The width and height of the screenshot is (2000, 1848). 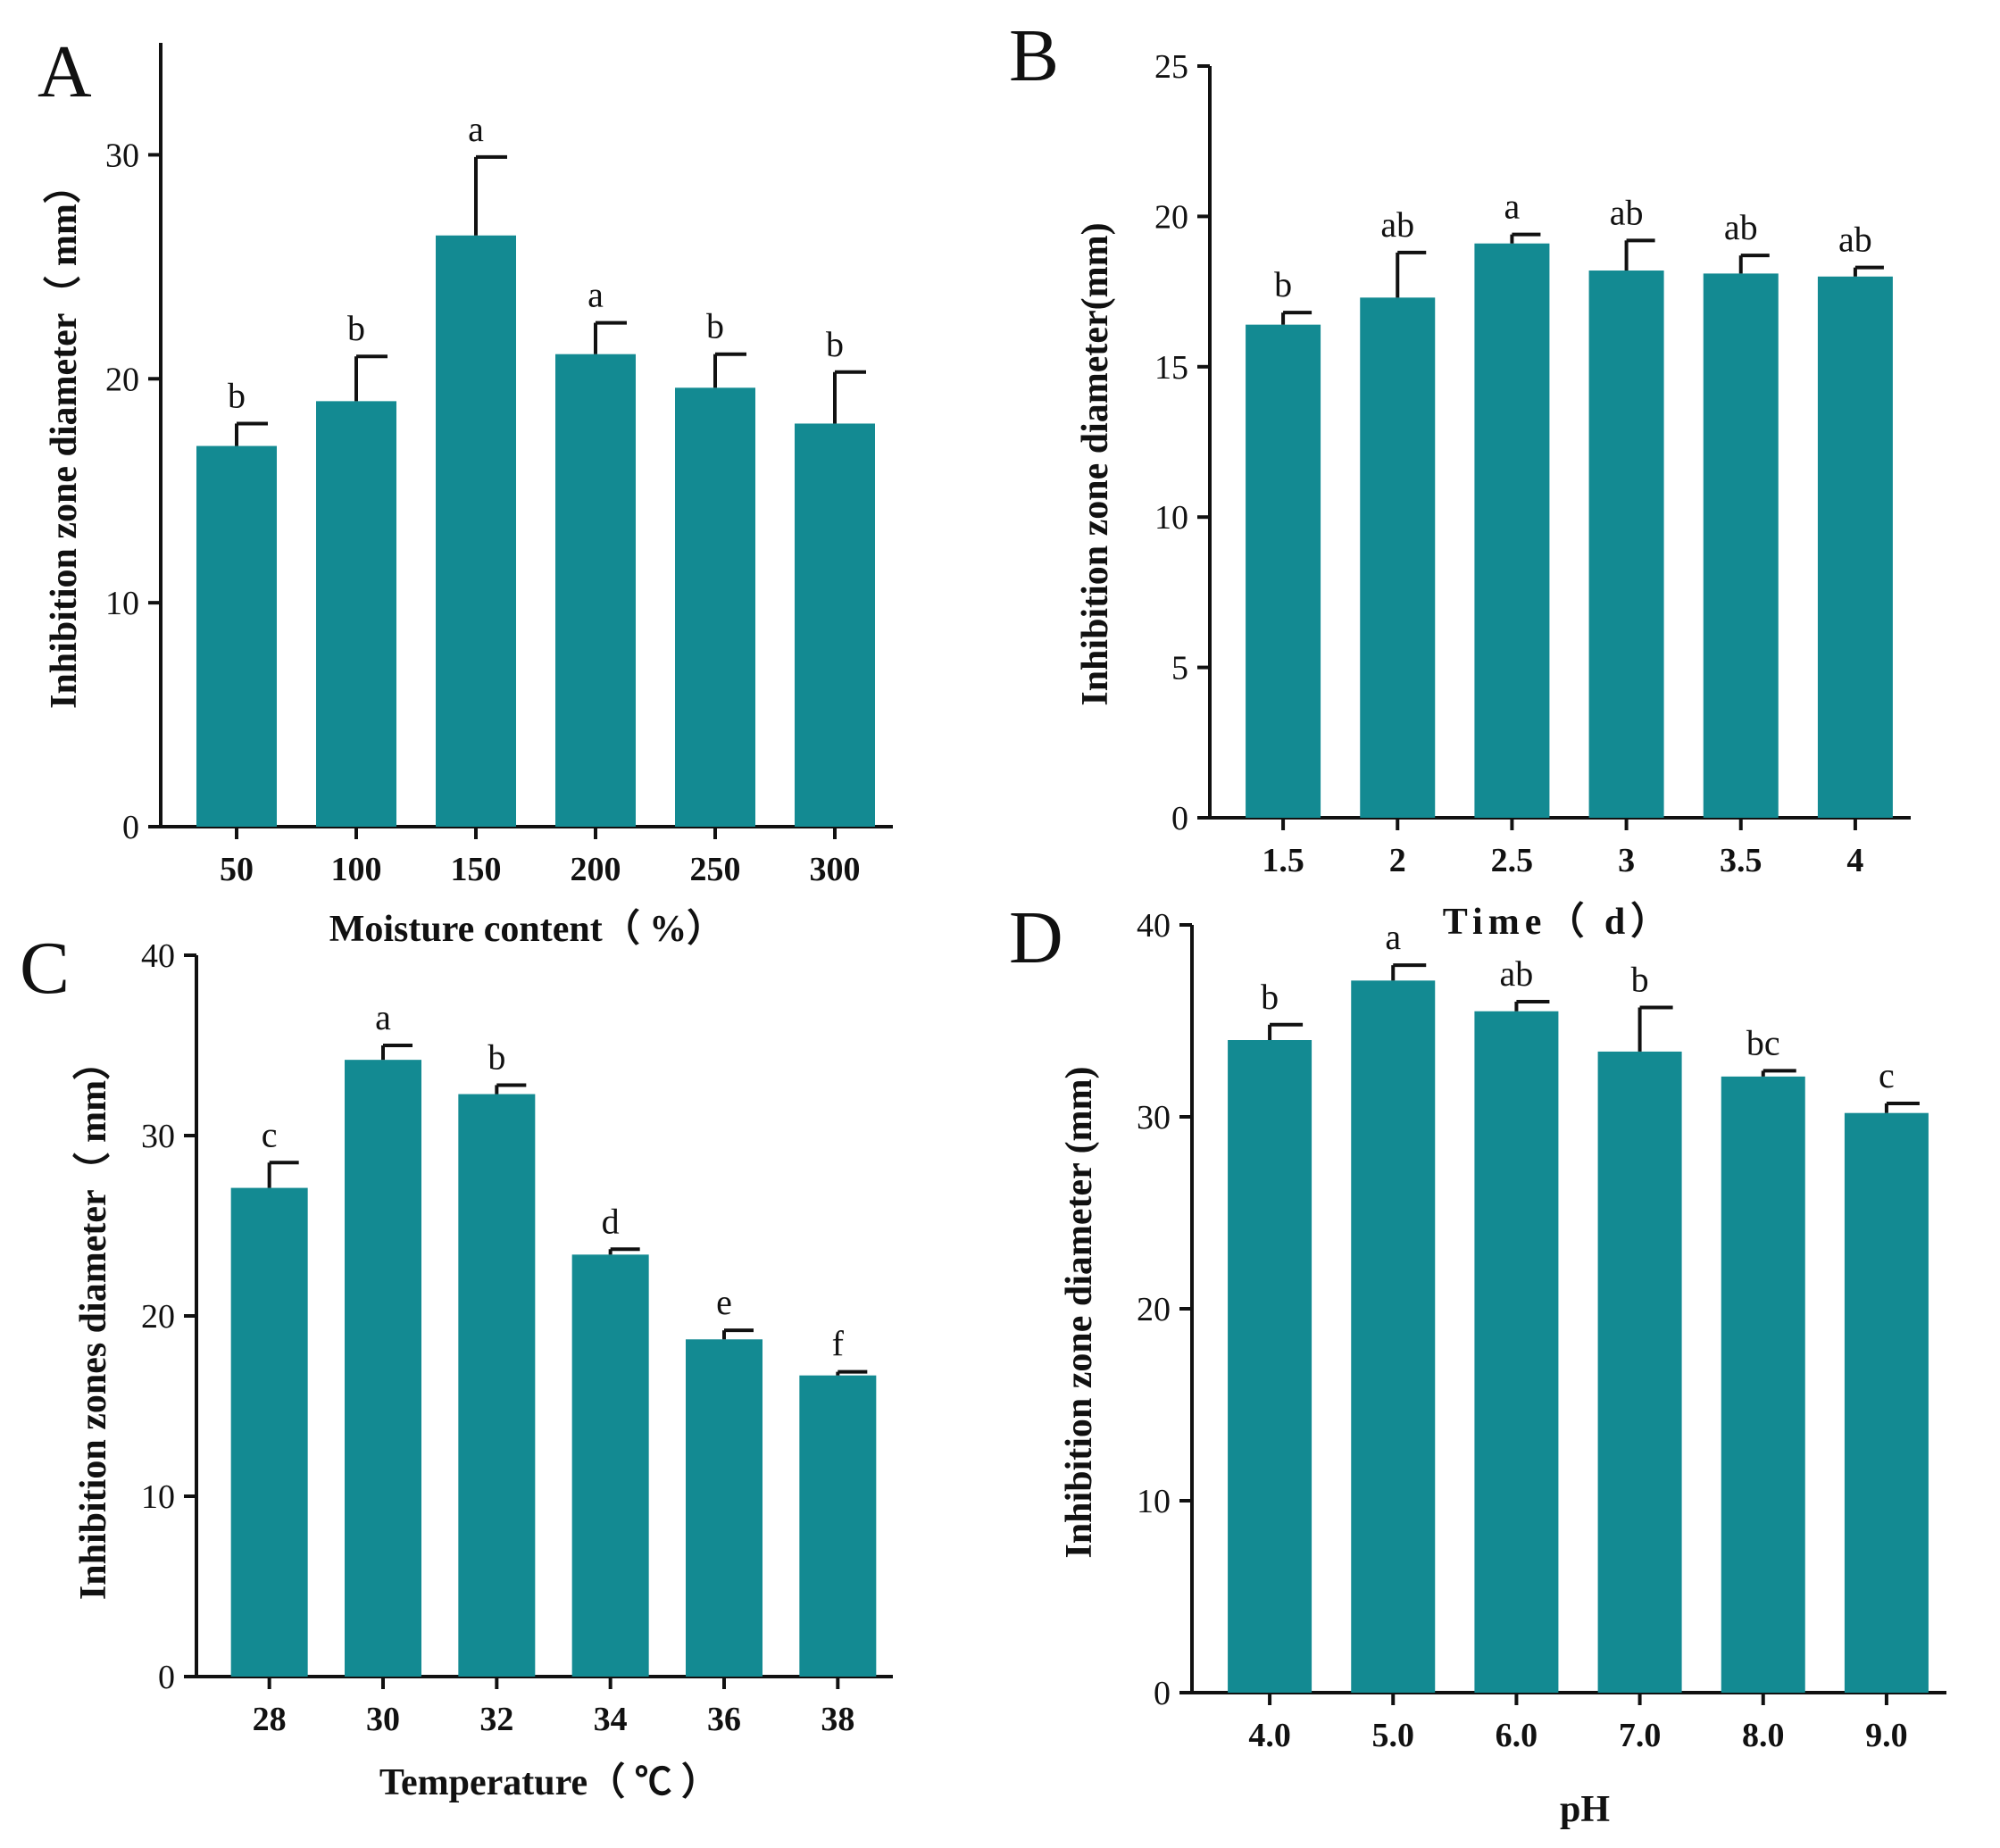 What do you see at coordinates (1517, 973) in the screenshot?
I see `panel-d-significance-6.0: ab` at bounding box center [1517, 973].